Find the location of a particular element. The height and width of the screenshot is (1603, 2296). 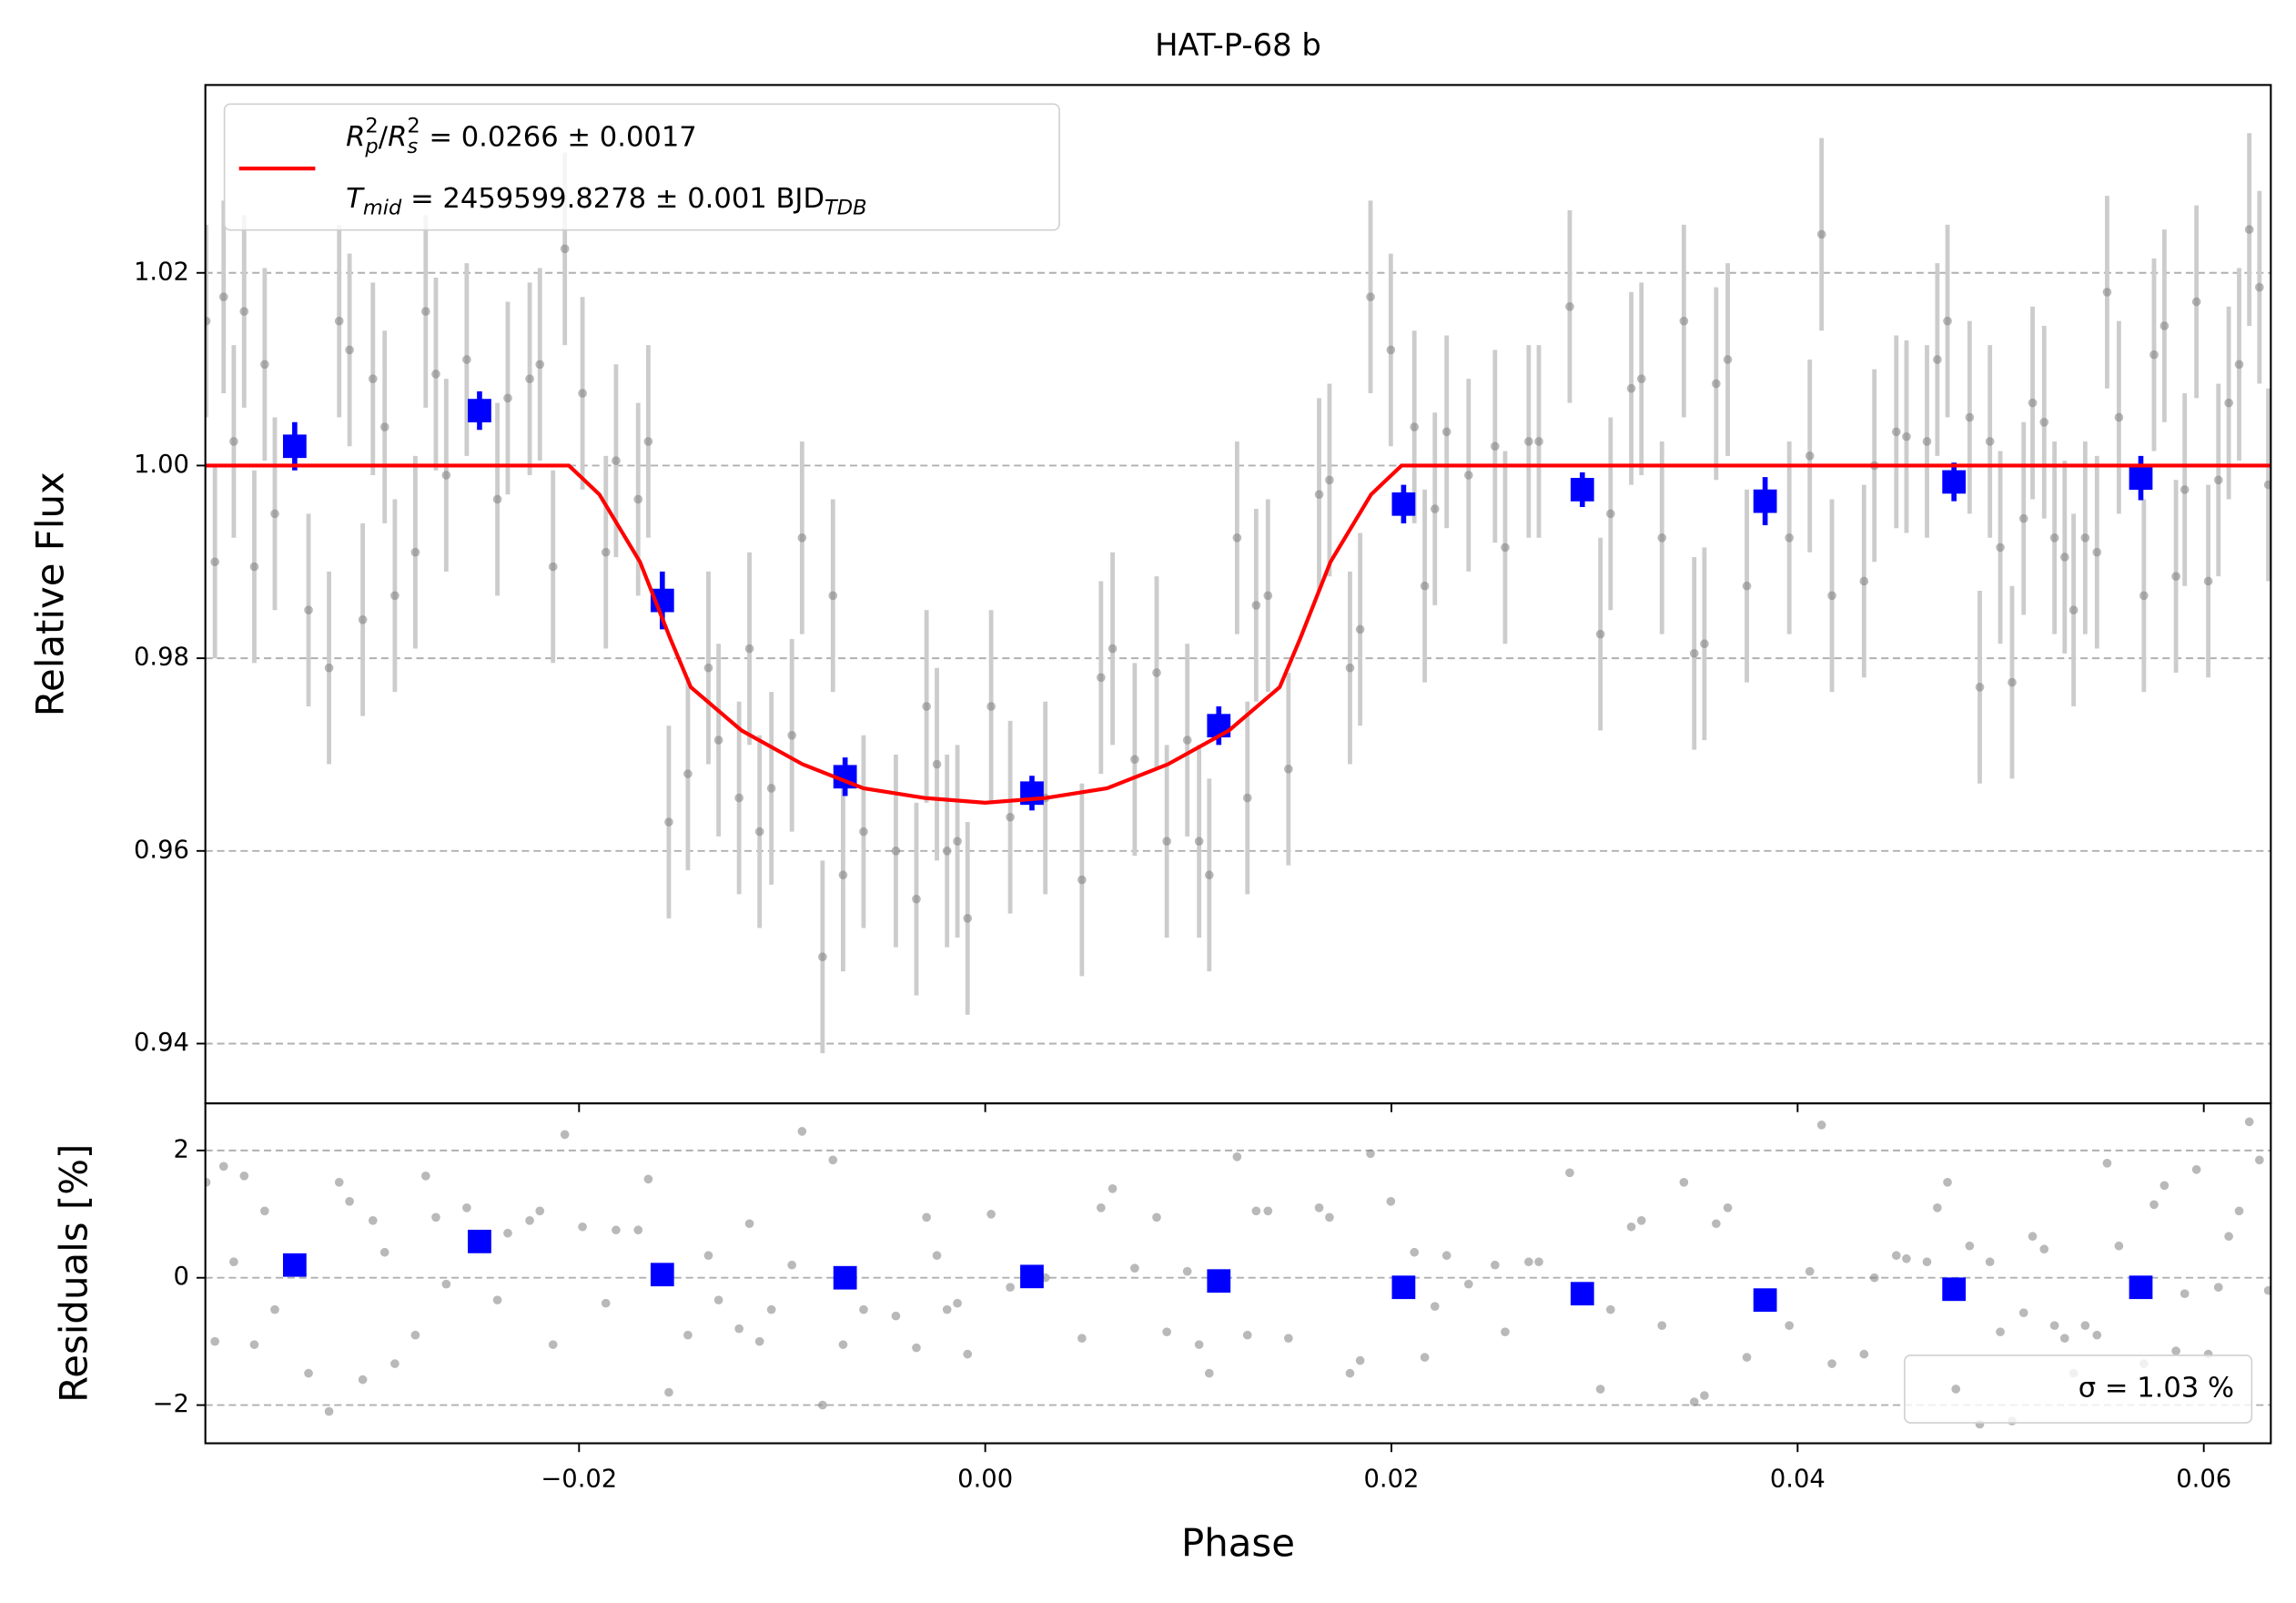

x-tick-label: 0.04 is located at coordinates (1798, 1479).